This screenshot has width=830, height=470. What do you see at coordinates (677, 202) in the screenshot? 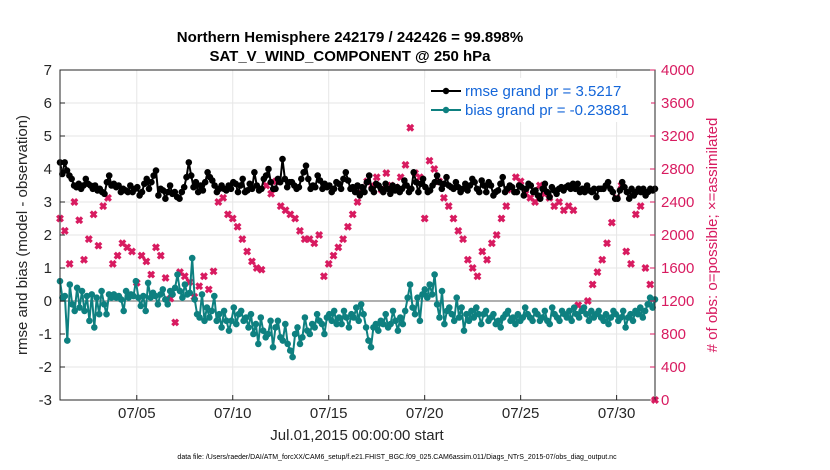
I see `y-tick-label-right: 2400` at bounding box center [677, 202].